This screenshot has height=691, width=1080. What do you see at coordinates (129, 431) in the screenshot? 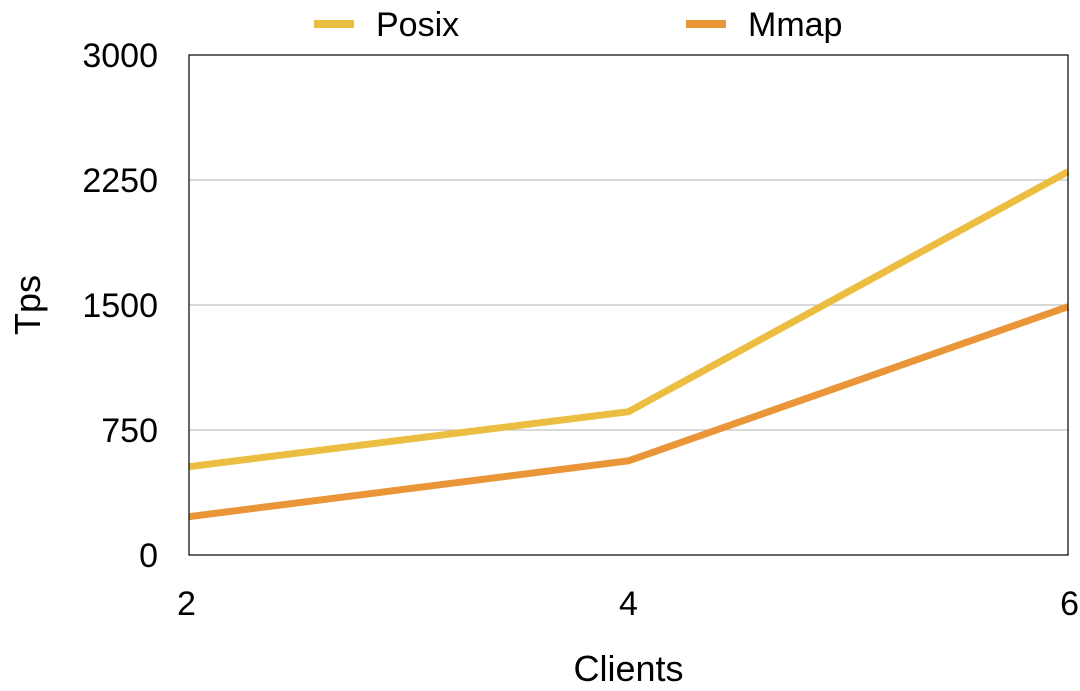
I see `y-tick-label: 750` at bounding box center [129, 431].